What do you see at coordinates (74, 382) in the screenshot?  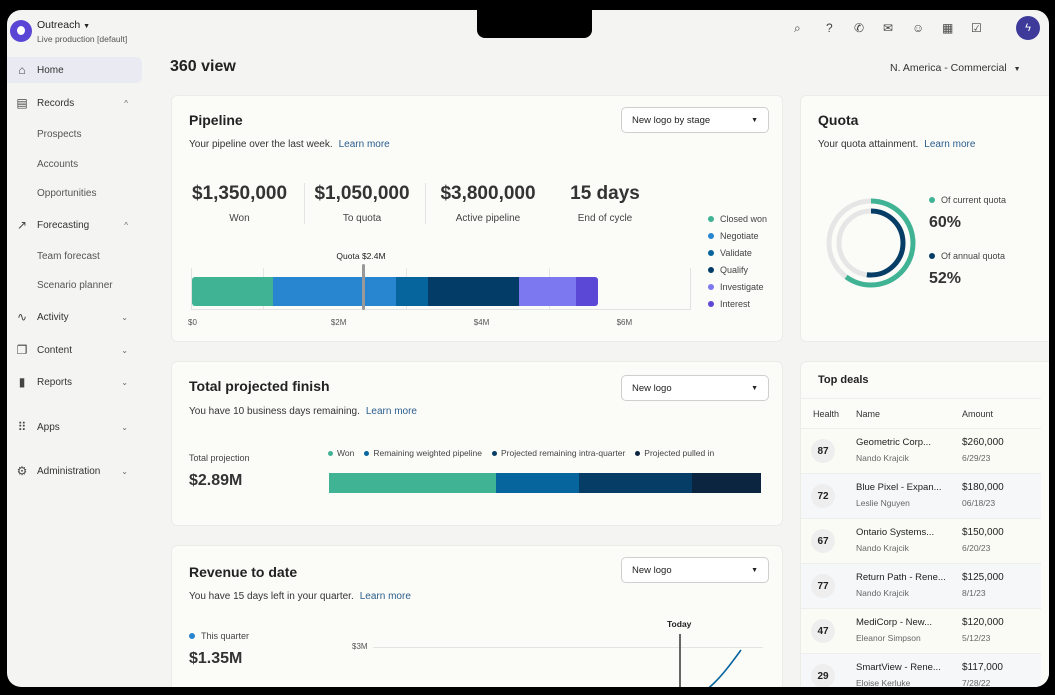 I see `sidebar-item-reports: ▮ Reports ⌄` at bounding box center [74, 382].